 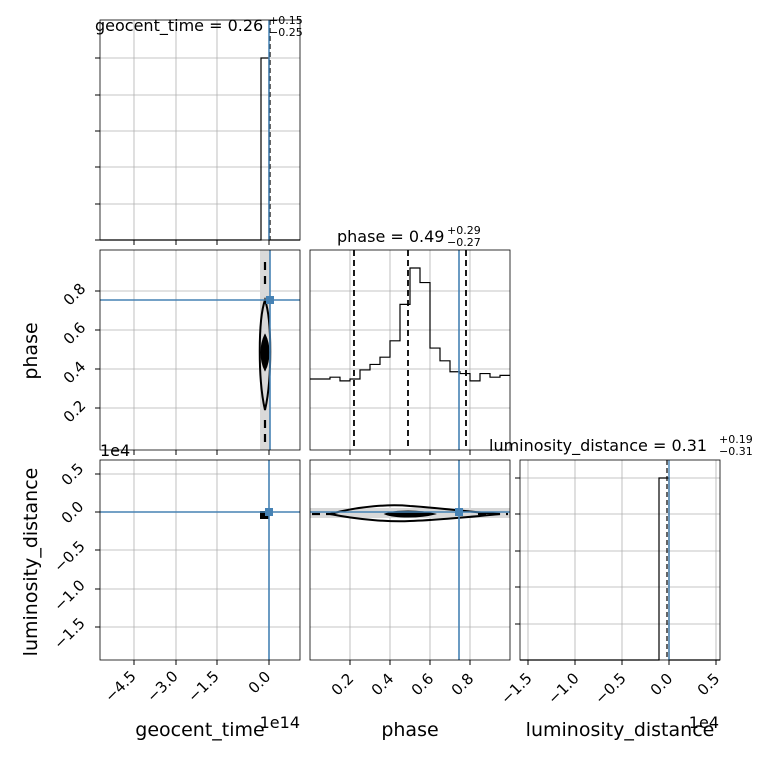 What do you see at coordinates (390, 236) in the screenshot?
I see `title-phase: phase = 0.49` at bounding box center [390, 236].